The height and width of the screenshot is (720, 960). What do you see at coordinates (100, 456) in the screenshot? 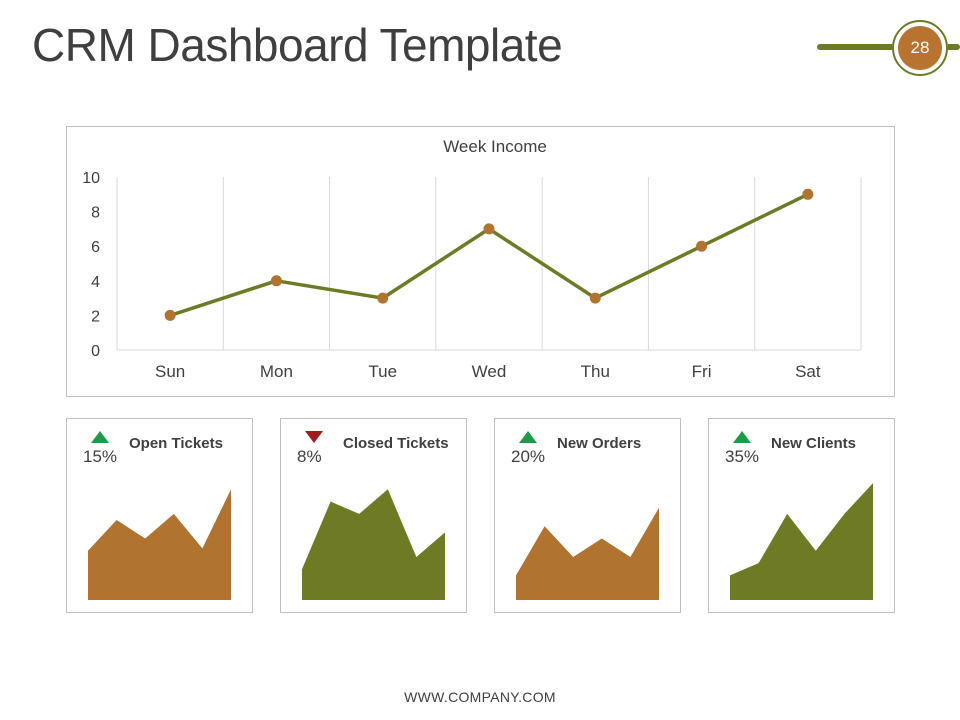
I see `kpi-percent: 15%` at bounding box center [100, 456].